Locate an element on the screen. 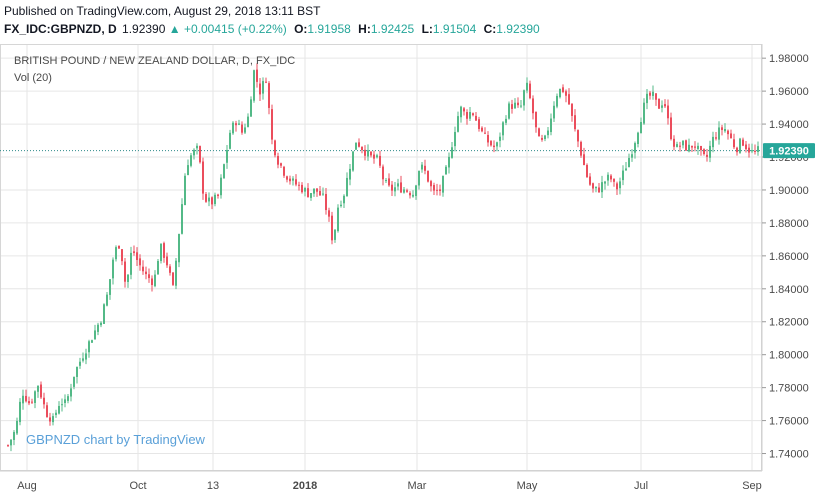  y-tick-label: 1.86000 is located at coordinates (789, 257).